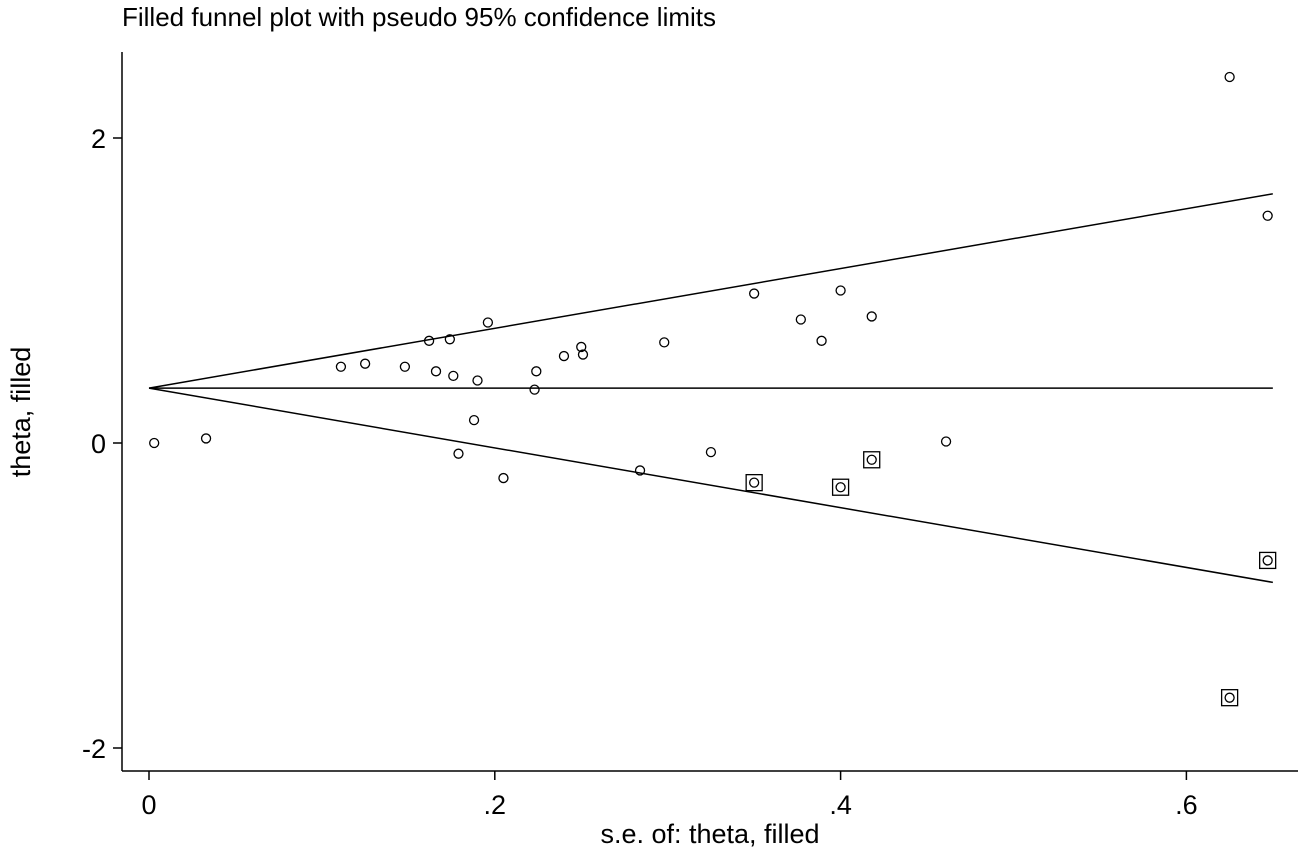 Image resolution: width=1301 pixels, height=852 pixels. What do you see at coordinates (709, 834) in the screenshot?
I see `x-axis-label: s.e. of: theta, filled` at bounding box center [709, 834].